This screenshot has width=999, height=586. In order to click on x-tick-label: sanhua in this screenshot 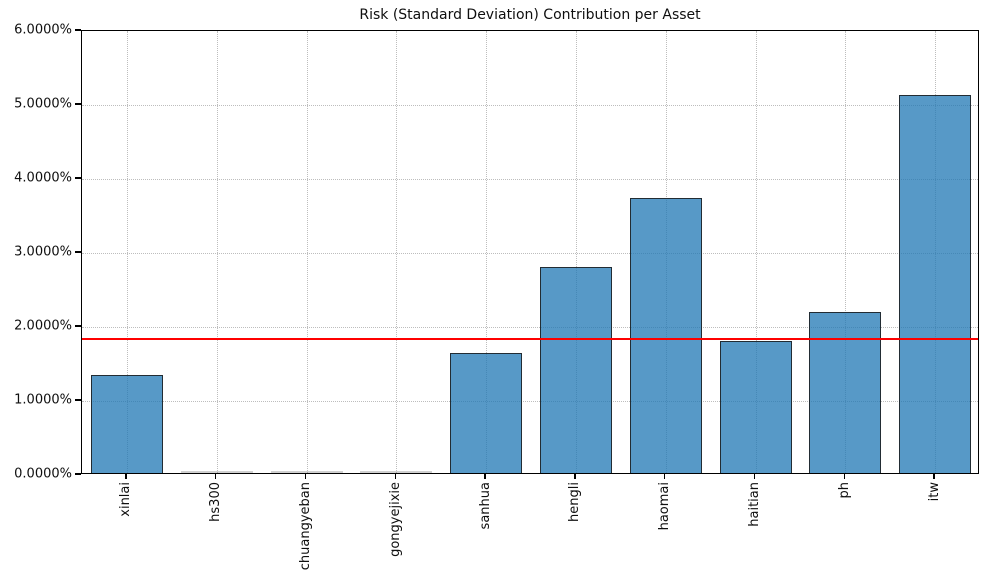, I will do `click(485, 534)`.